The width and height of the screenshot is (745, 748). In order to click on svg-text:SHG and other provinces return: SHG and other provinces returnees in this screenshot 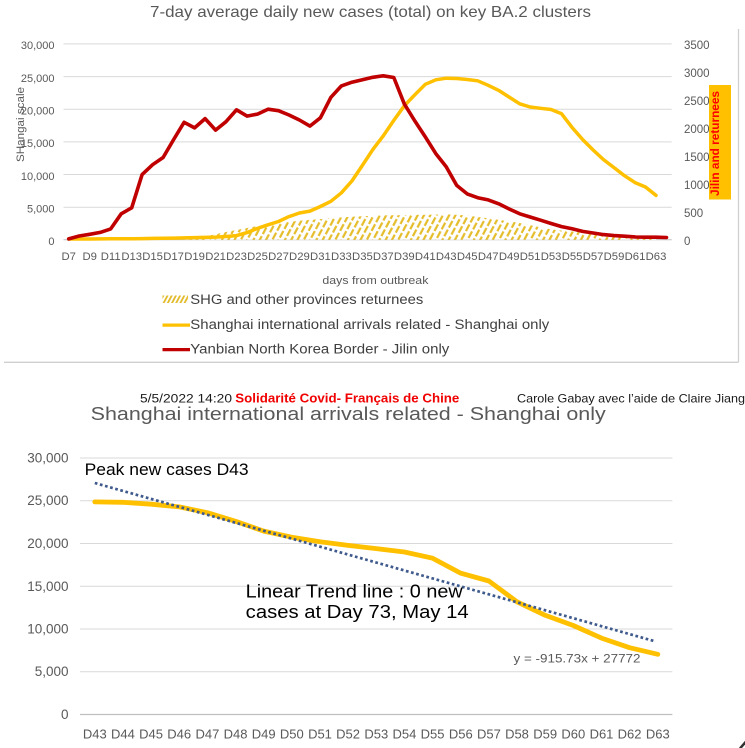, I will do `click(306, 299)`.